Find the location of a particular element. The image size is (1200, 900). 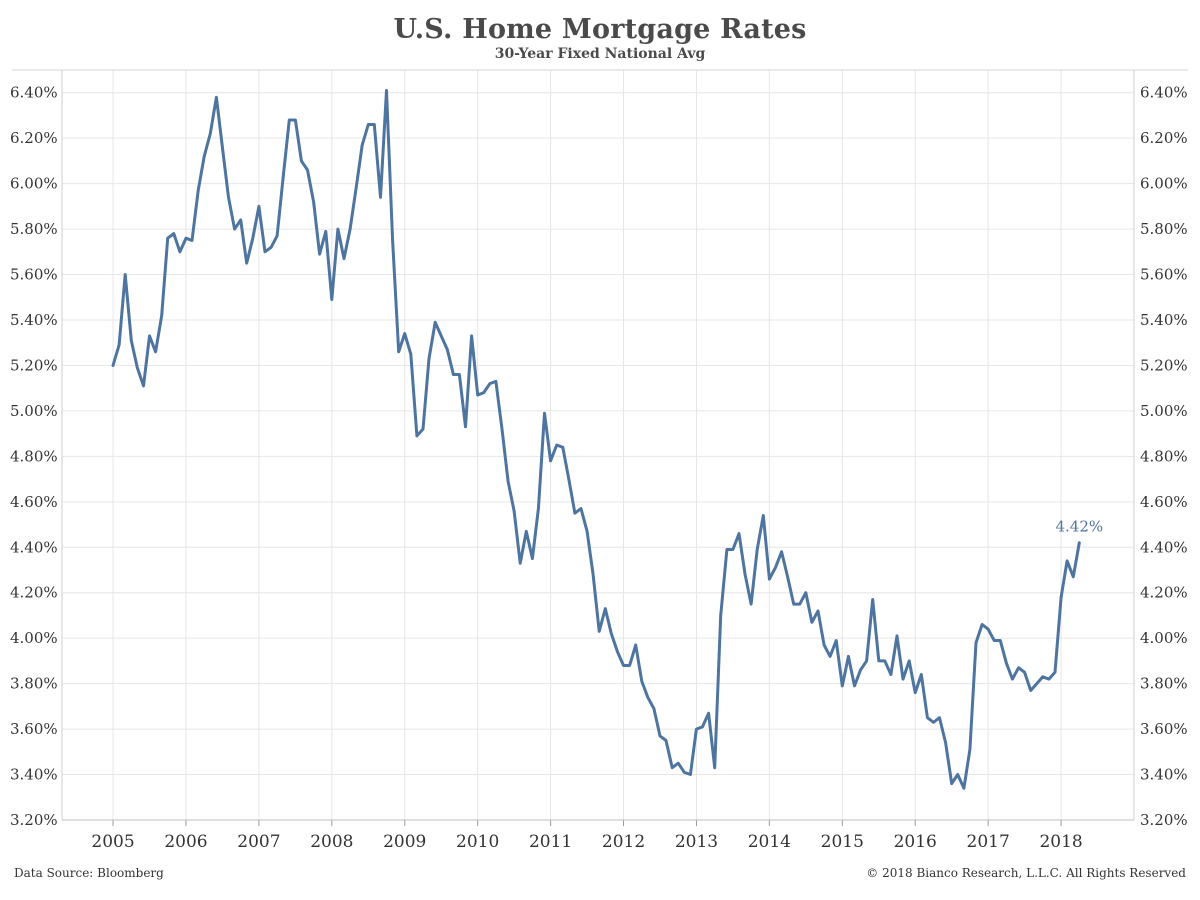

y-tick-label-left: 5.60% is located at coordinates (34, 275).